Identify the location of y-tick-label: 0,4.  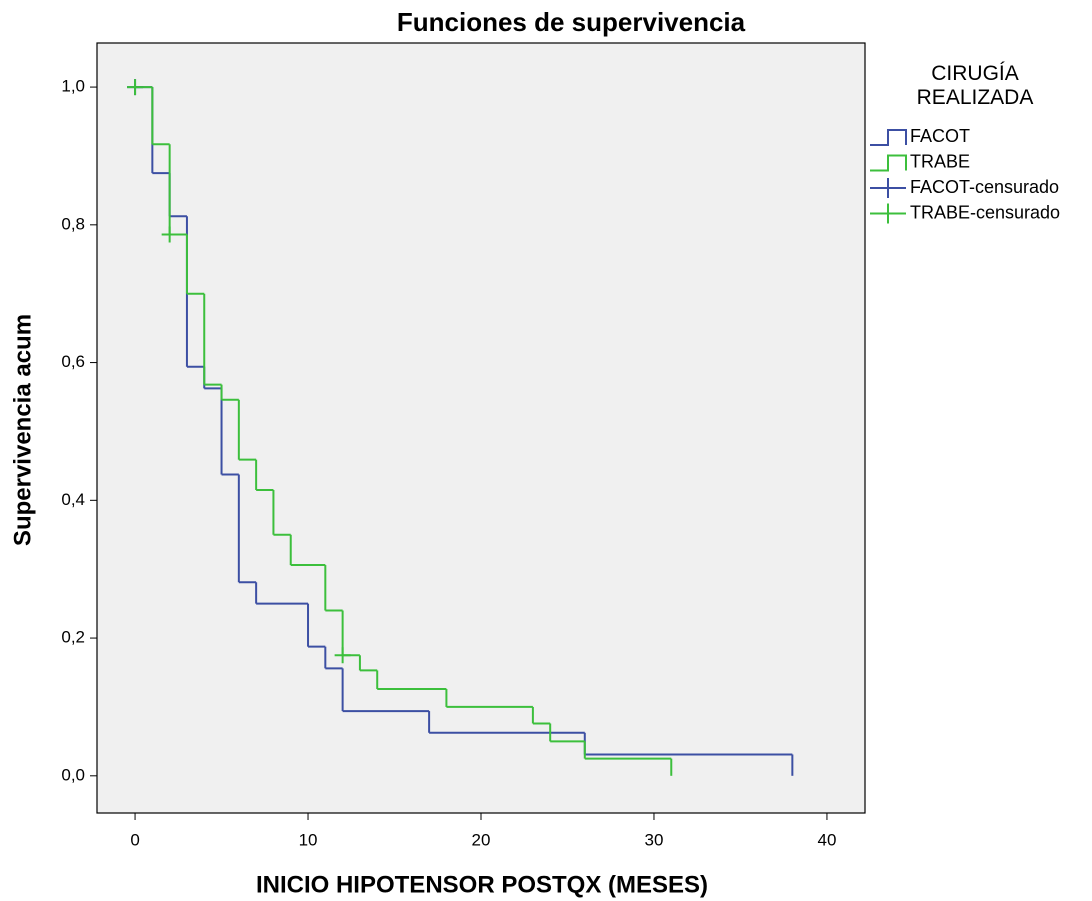
(73, 499).